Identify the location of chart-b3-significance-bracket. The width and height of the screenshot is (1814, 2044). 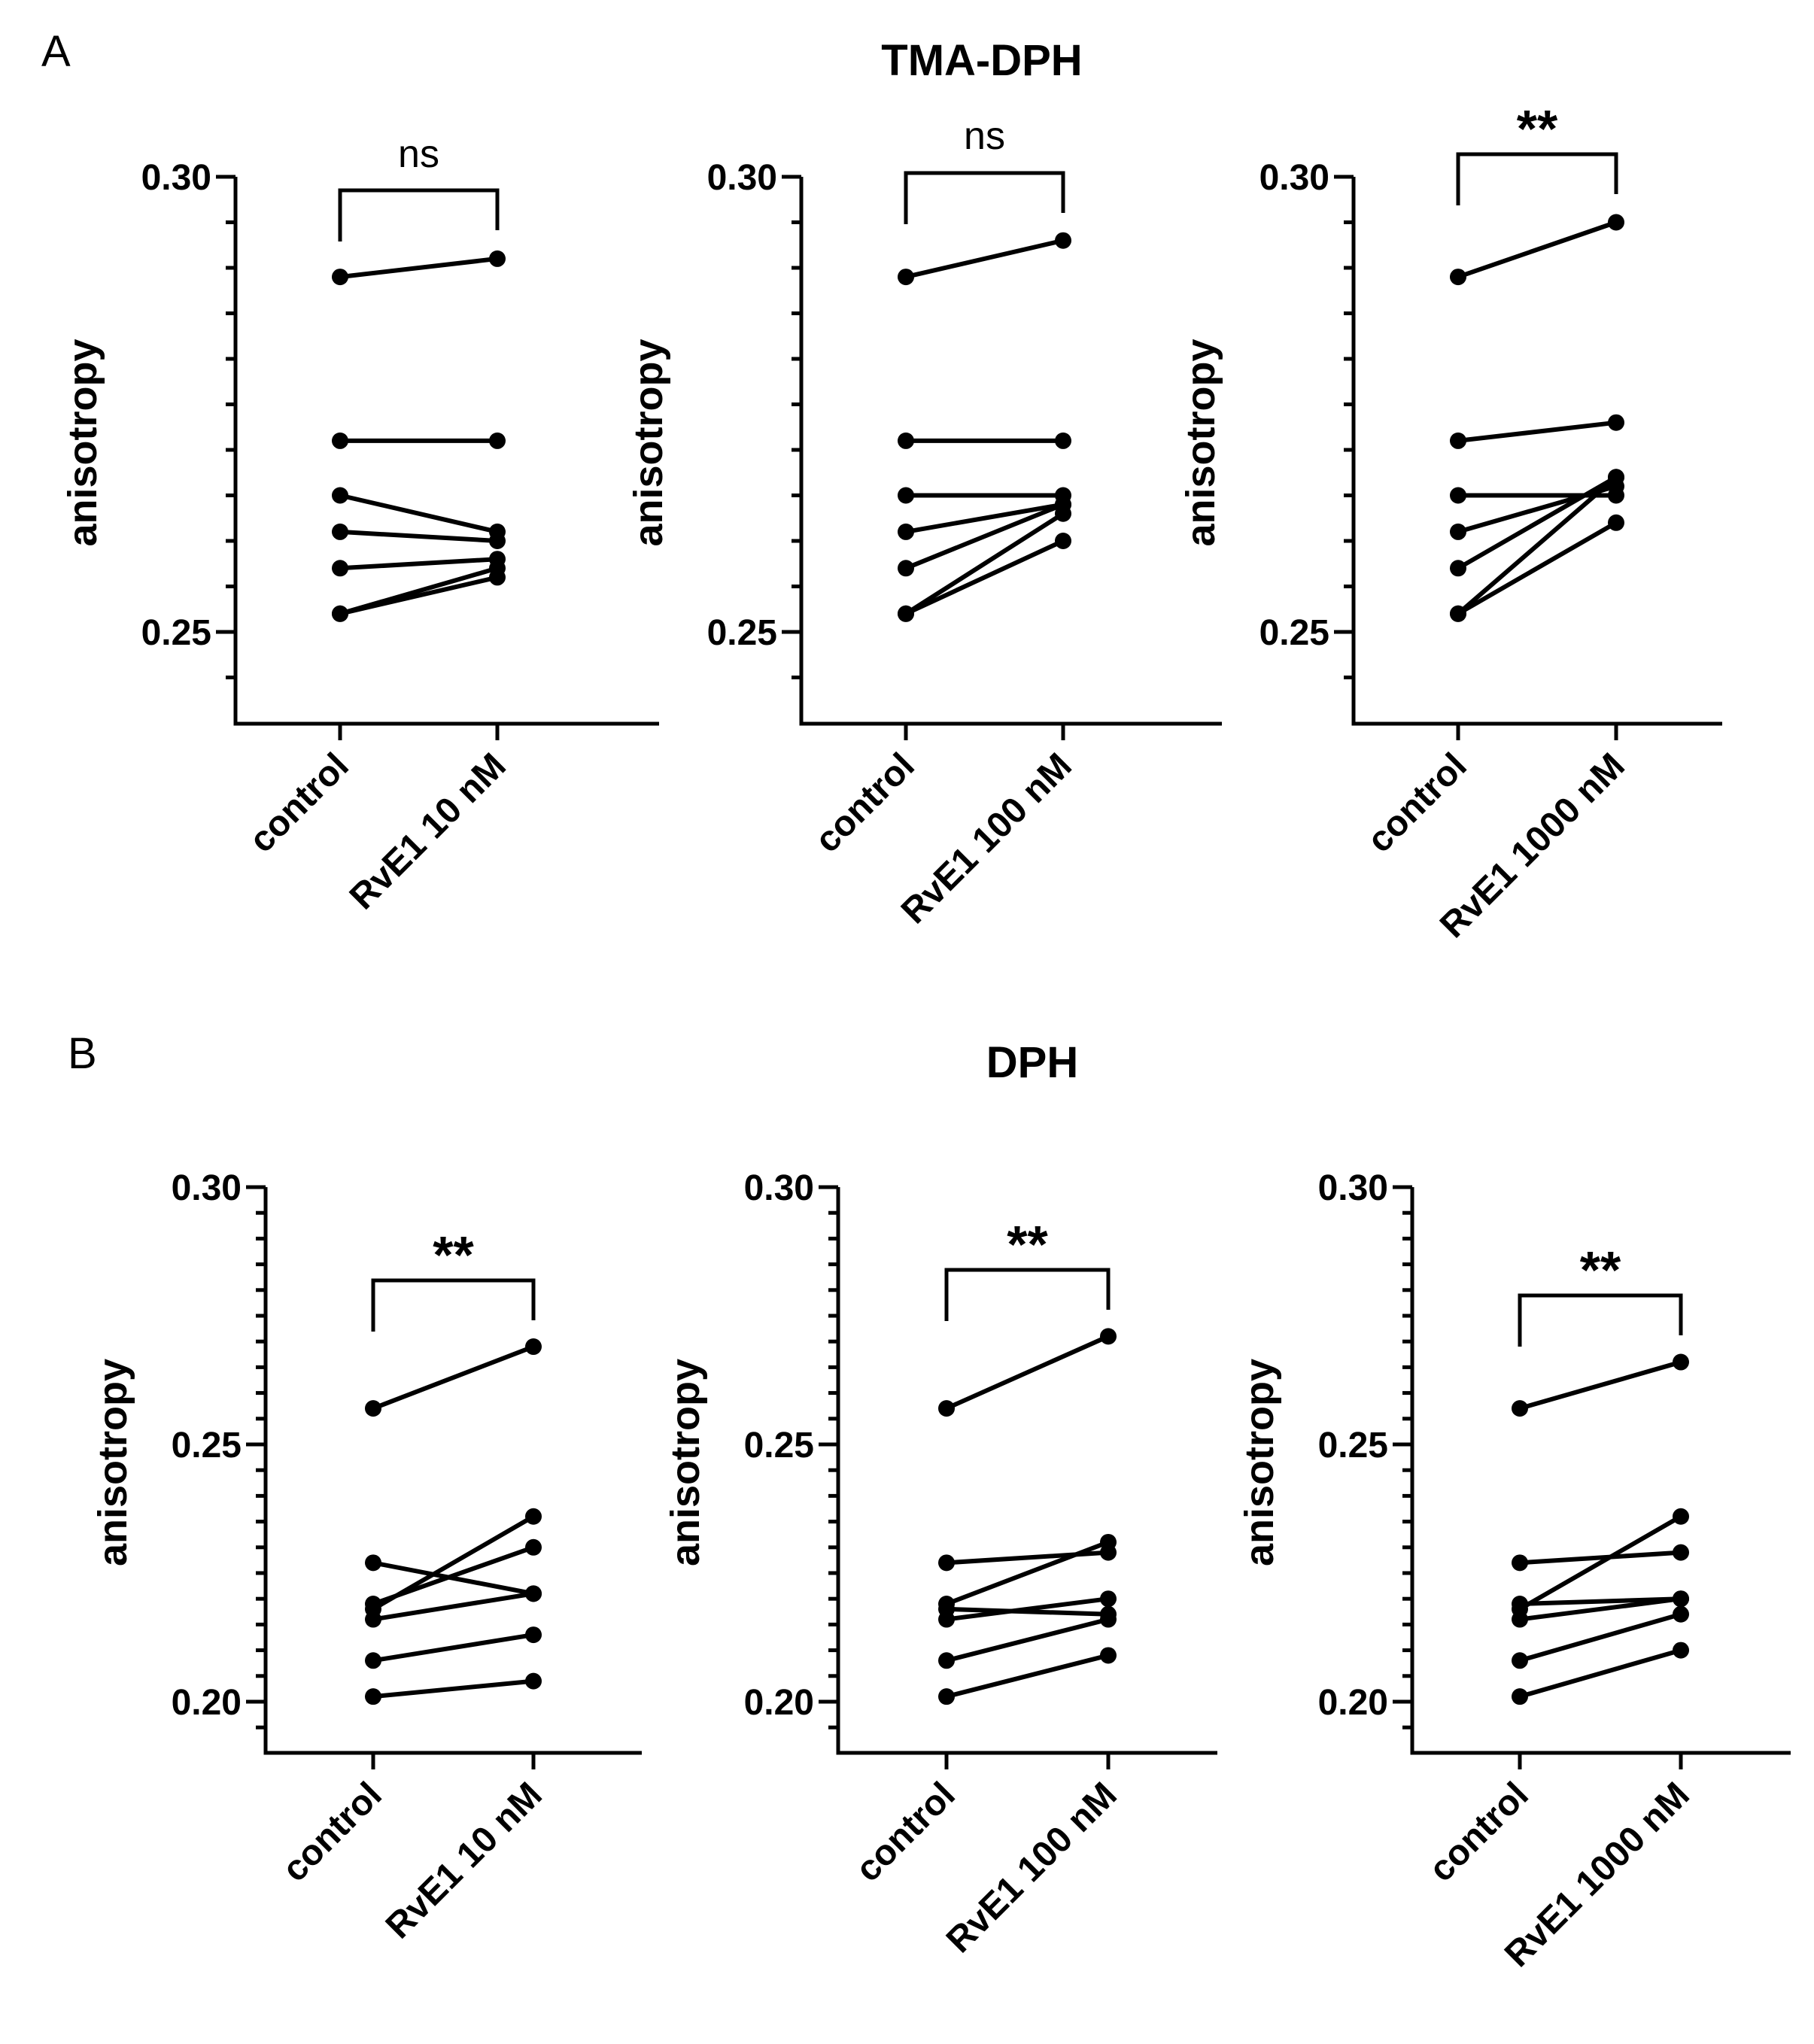
(1600, 1320).